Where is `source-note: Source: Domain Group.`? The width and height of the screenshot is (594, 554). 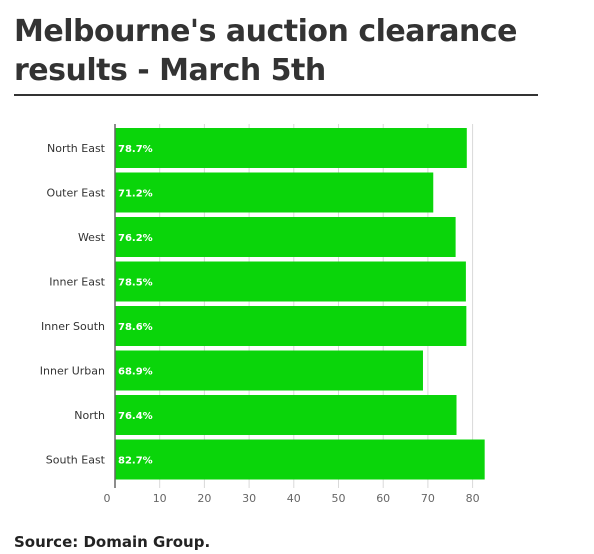 source-note: Source: Domain Group. is located at coordinates (112, 542).